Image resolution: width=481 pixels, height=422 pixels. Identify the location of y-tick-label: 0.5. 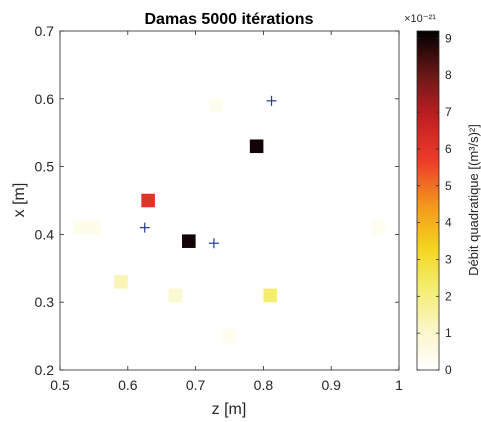
(45, 167).